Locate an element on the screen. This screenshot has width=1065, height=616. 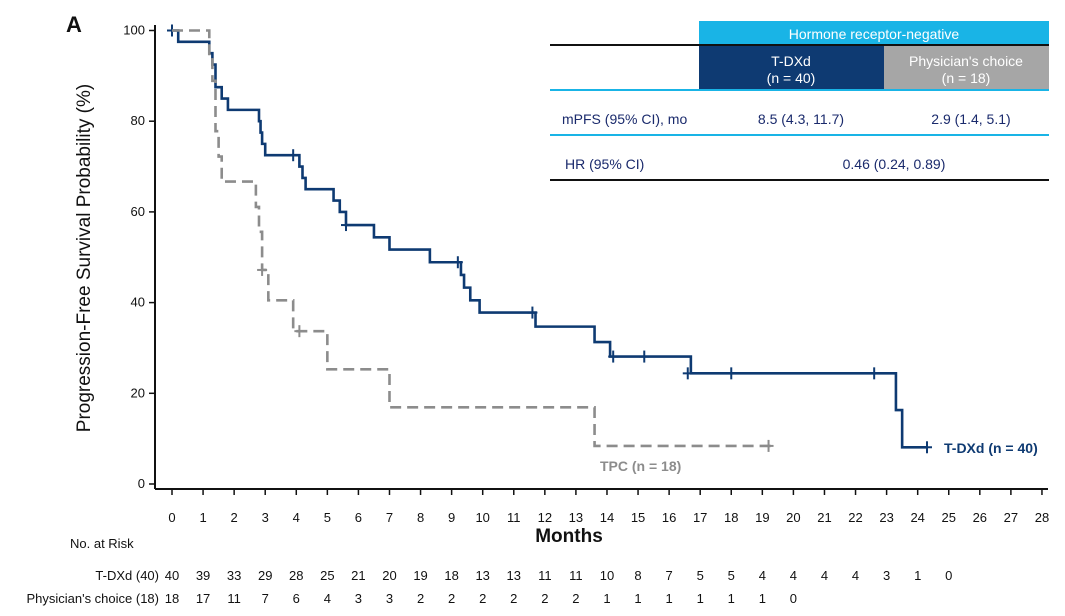
table-banner-text: Hormone receptor-negative is located at coordinates (874, 34).